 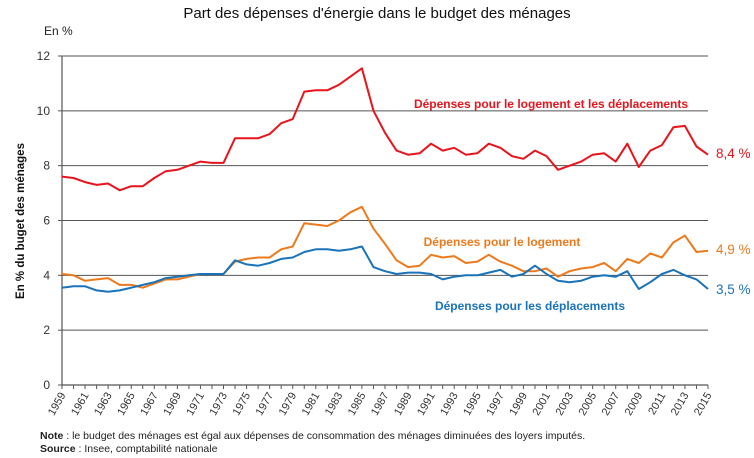 I want to click on x-tick-label: 1959, so click(x=57, y=404).